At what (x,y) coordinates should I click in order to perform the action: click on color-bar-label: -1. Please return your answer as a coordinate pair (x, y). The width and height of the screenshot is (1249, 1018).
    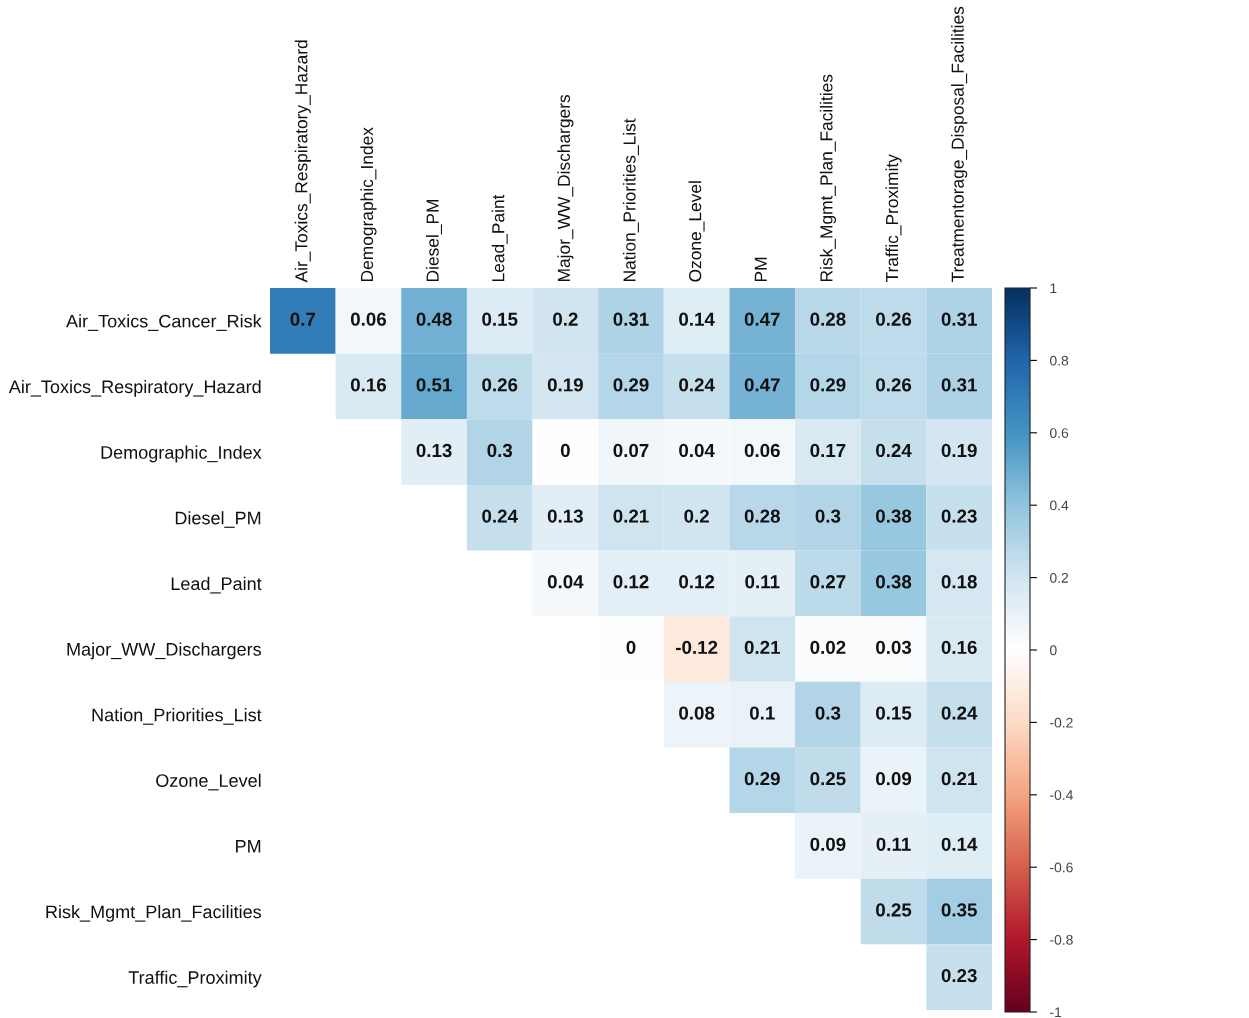
    Looking at the image, I should click on (1056, 1012).